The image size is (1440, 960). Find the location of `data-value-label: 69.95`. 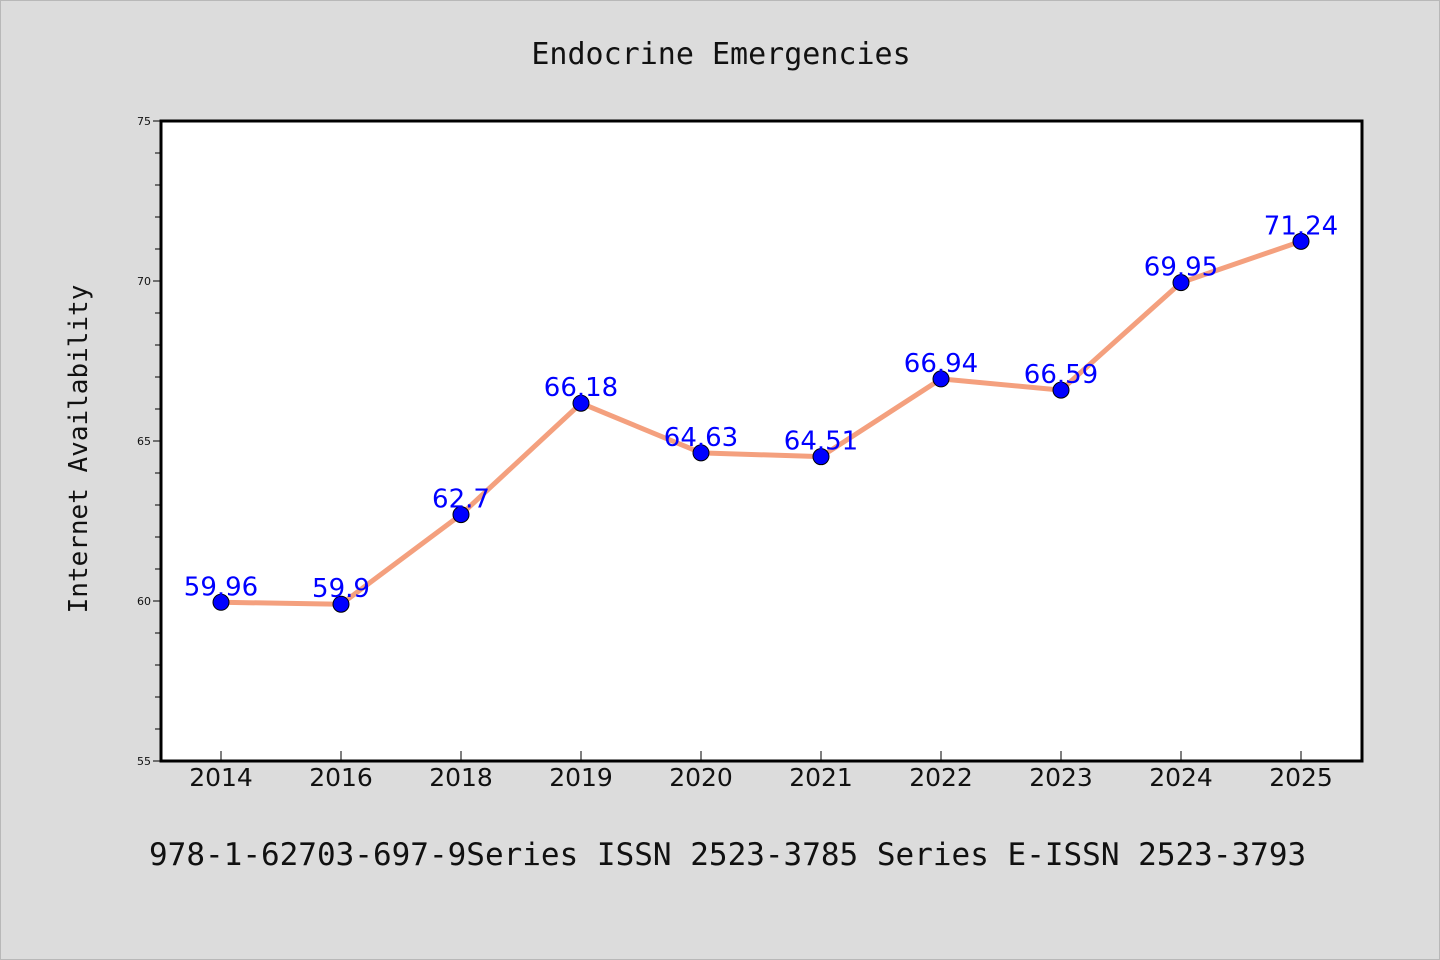

data-value-label: 69.95 is located at coordinates (1181, 268).